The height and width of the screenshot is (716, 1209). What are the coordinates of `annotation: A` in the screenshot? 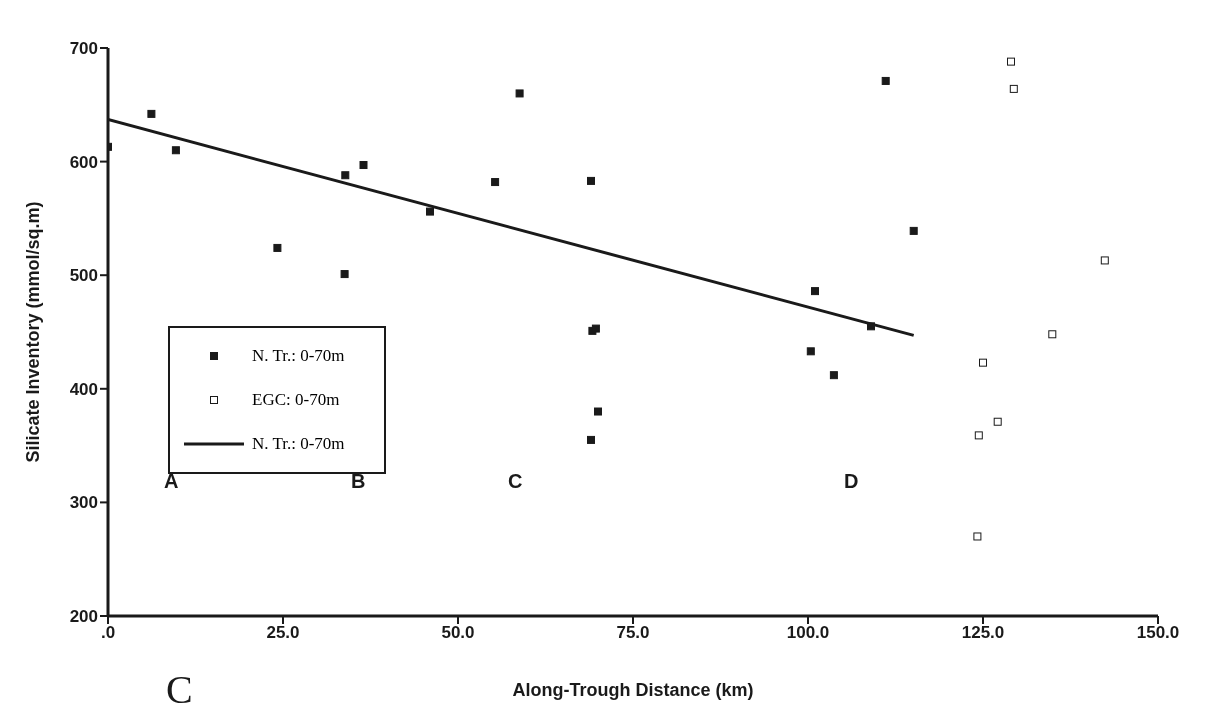 It's located at (171, 481).